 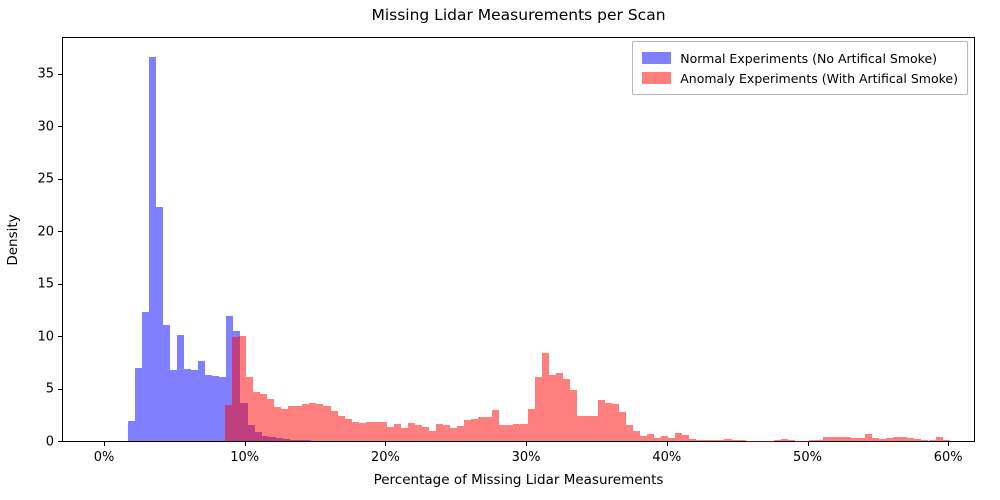 What do you see at coordinates (104, 457) in the screenshot?
I see `x-tick-label: 0%` at bounding box center [104, 457].